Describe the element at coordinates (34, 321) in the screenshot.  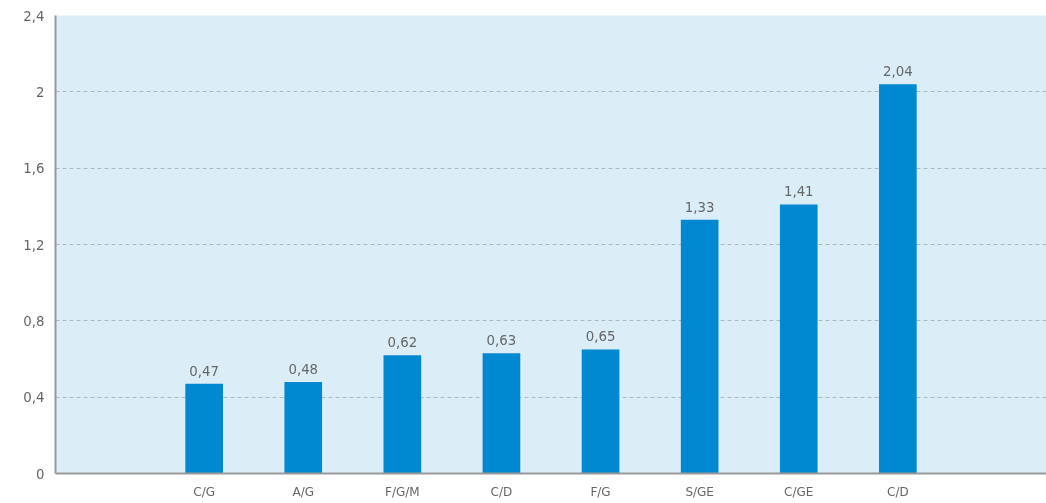
I see `y-tick-label: 0,8` at that location.